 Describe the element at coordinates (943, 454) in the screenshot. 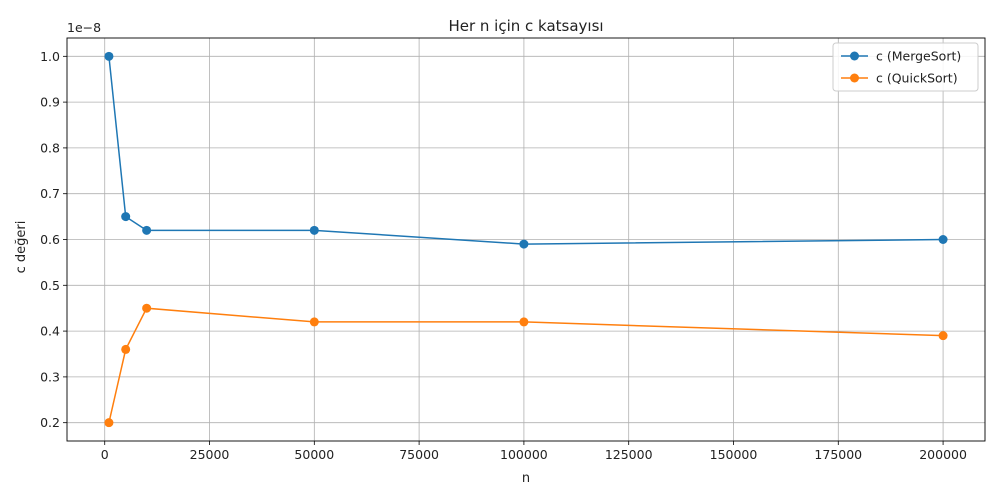

I see `x-tick-label: 200000` at that location.